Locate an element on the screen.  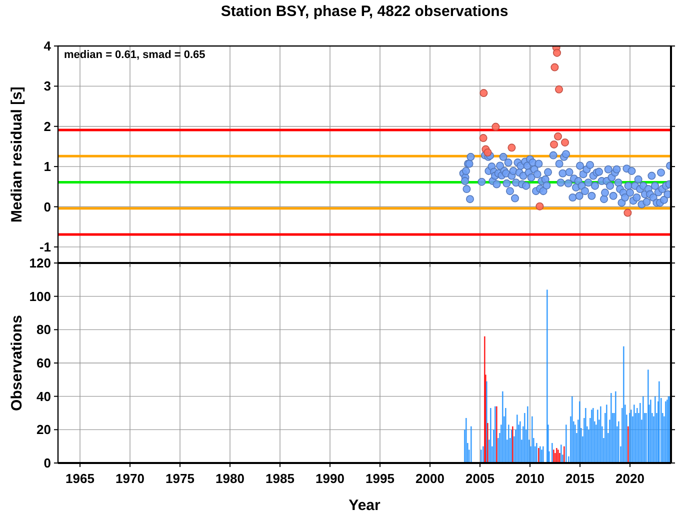
y-tick-label: 3 is located at coordinates (47, 86).